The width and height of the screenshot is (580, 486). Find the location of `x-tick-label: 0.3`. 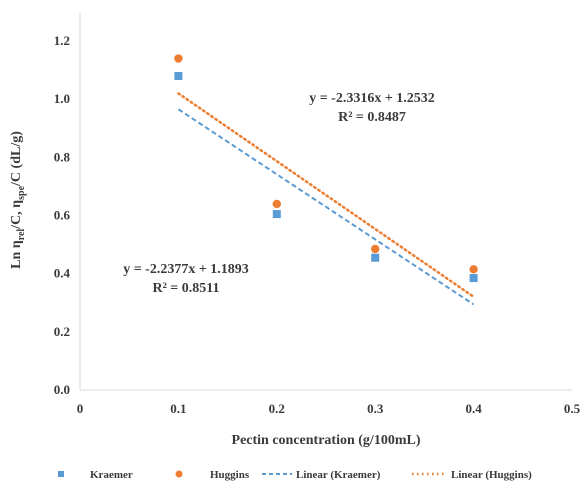

x-tick-label: 0.3 is located at coordinates (375, 408).